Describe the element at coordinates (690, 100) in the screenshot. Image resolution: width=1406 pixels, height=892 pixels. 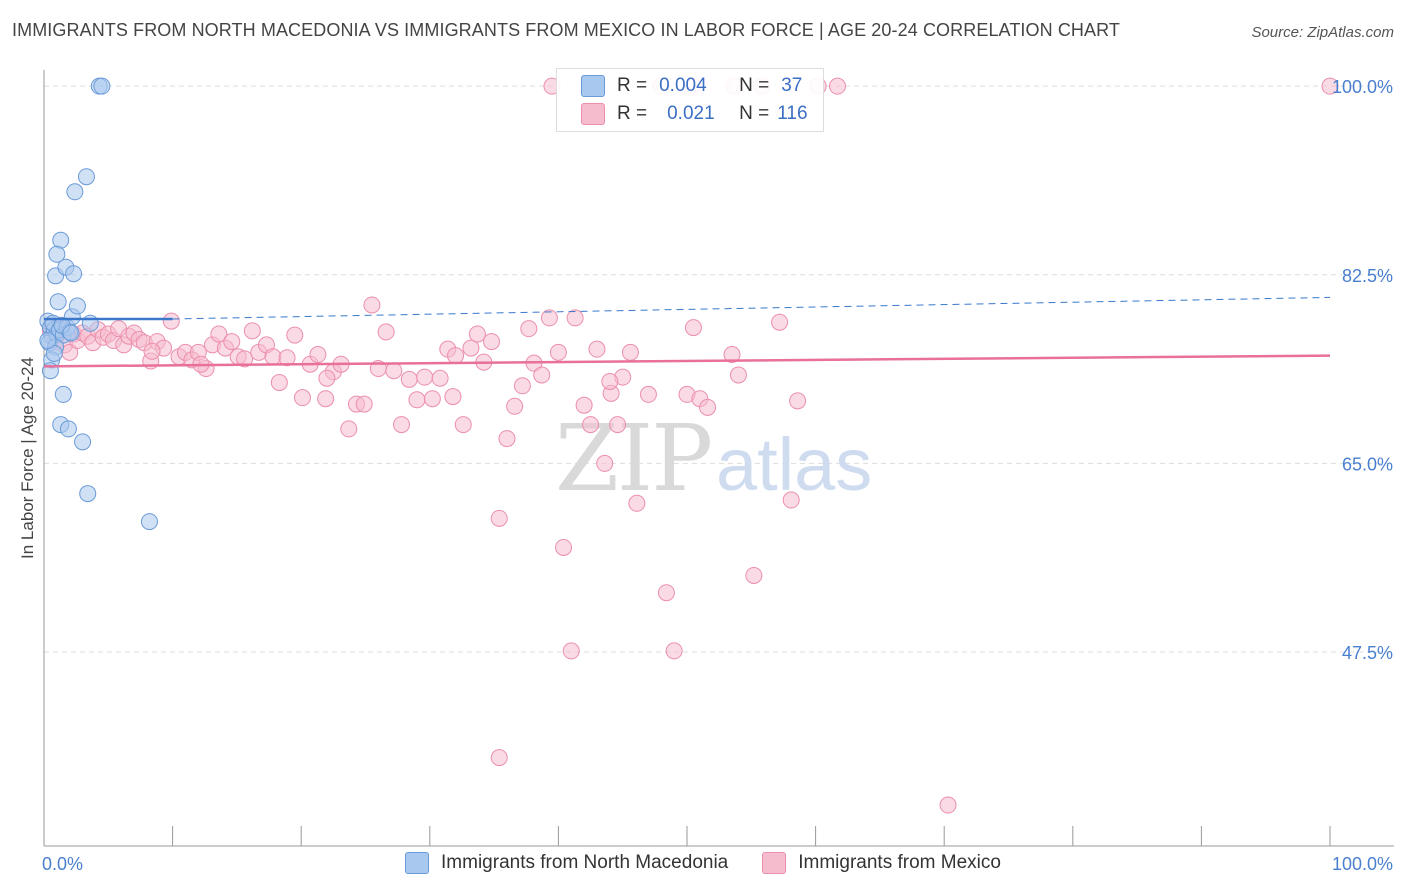
I see `correlation-legend: R = 0.004 N = 37 R = 0.021 N = 116` at that location.